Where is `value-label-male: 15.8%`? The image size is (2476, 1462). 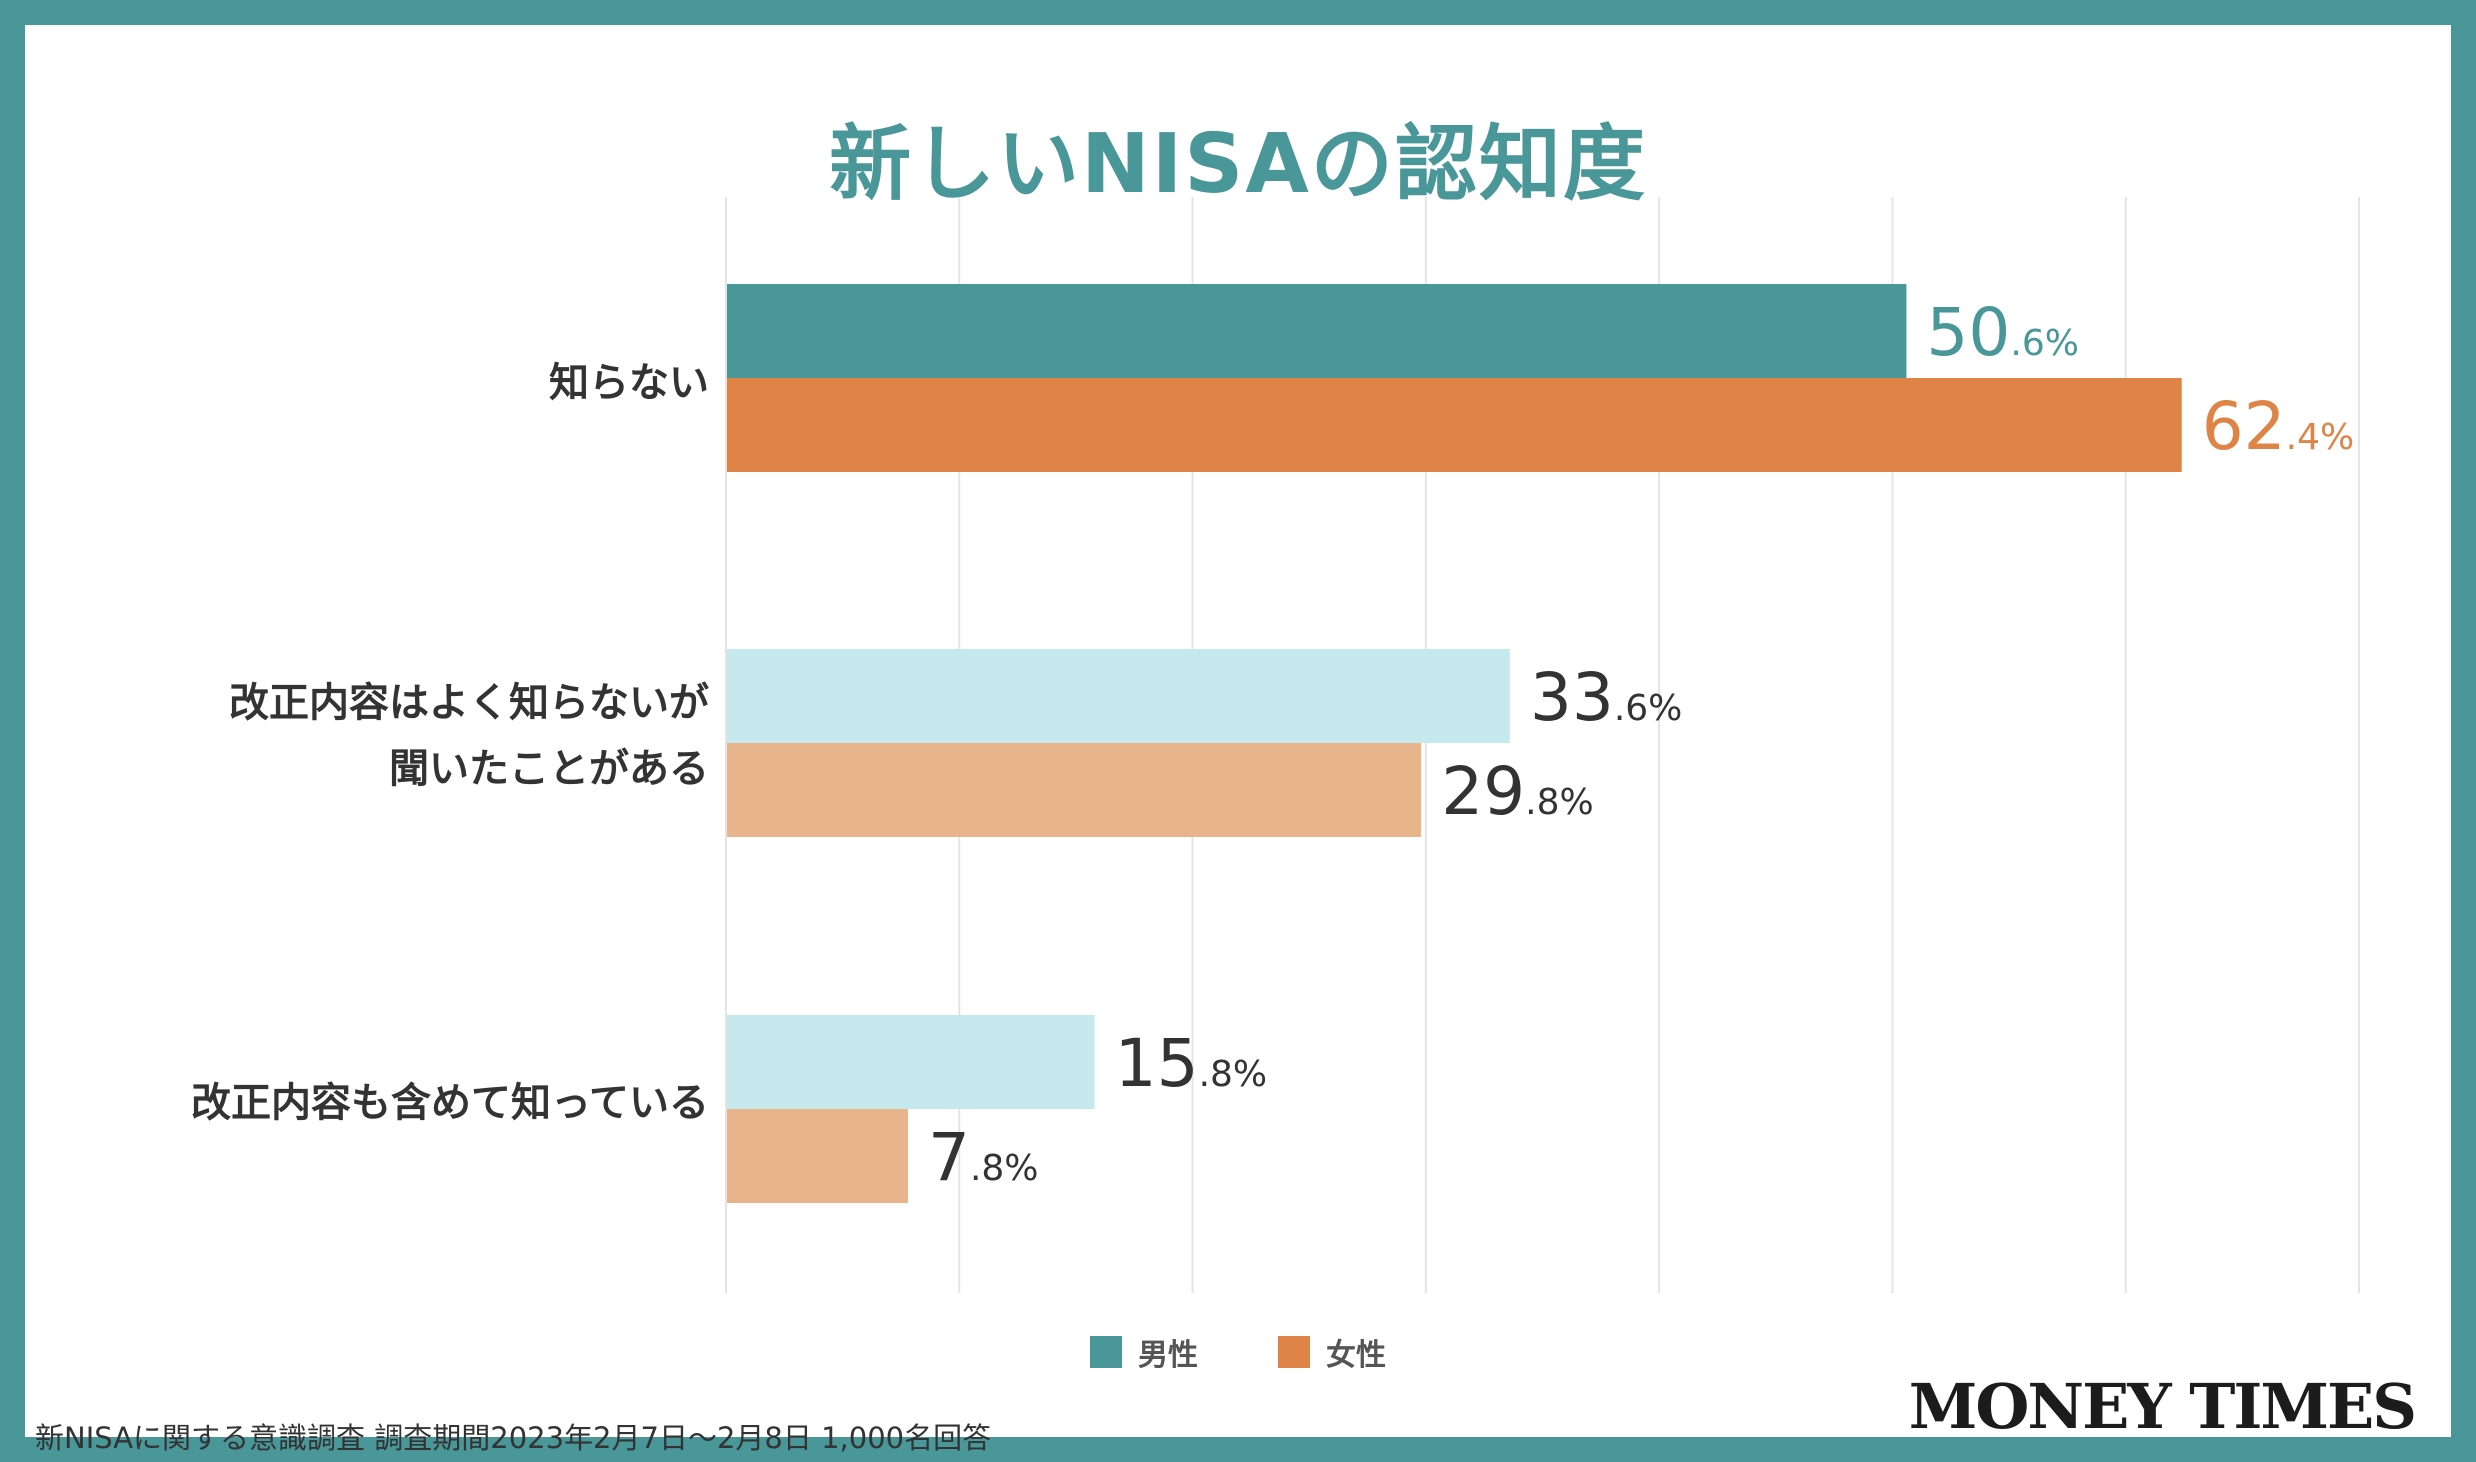
value-label-male: 15.8% is located at coordinates (1191, 1063).